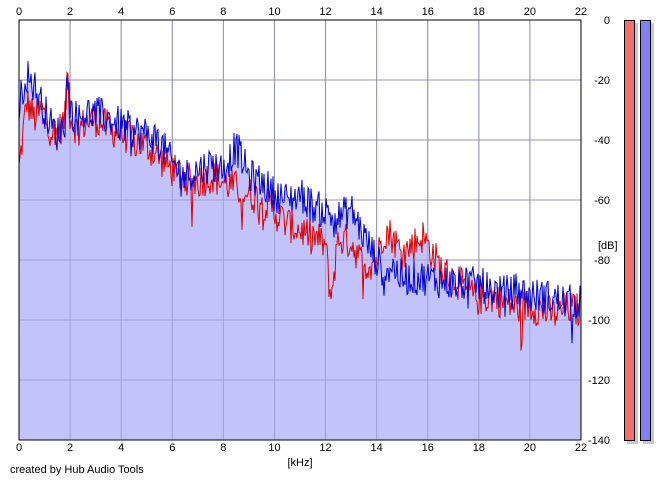  I want to click on y-tick-label: 0, so click(607, 21).